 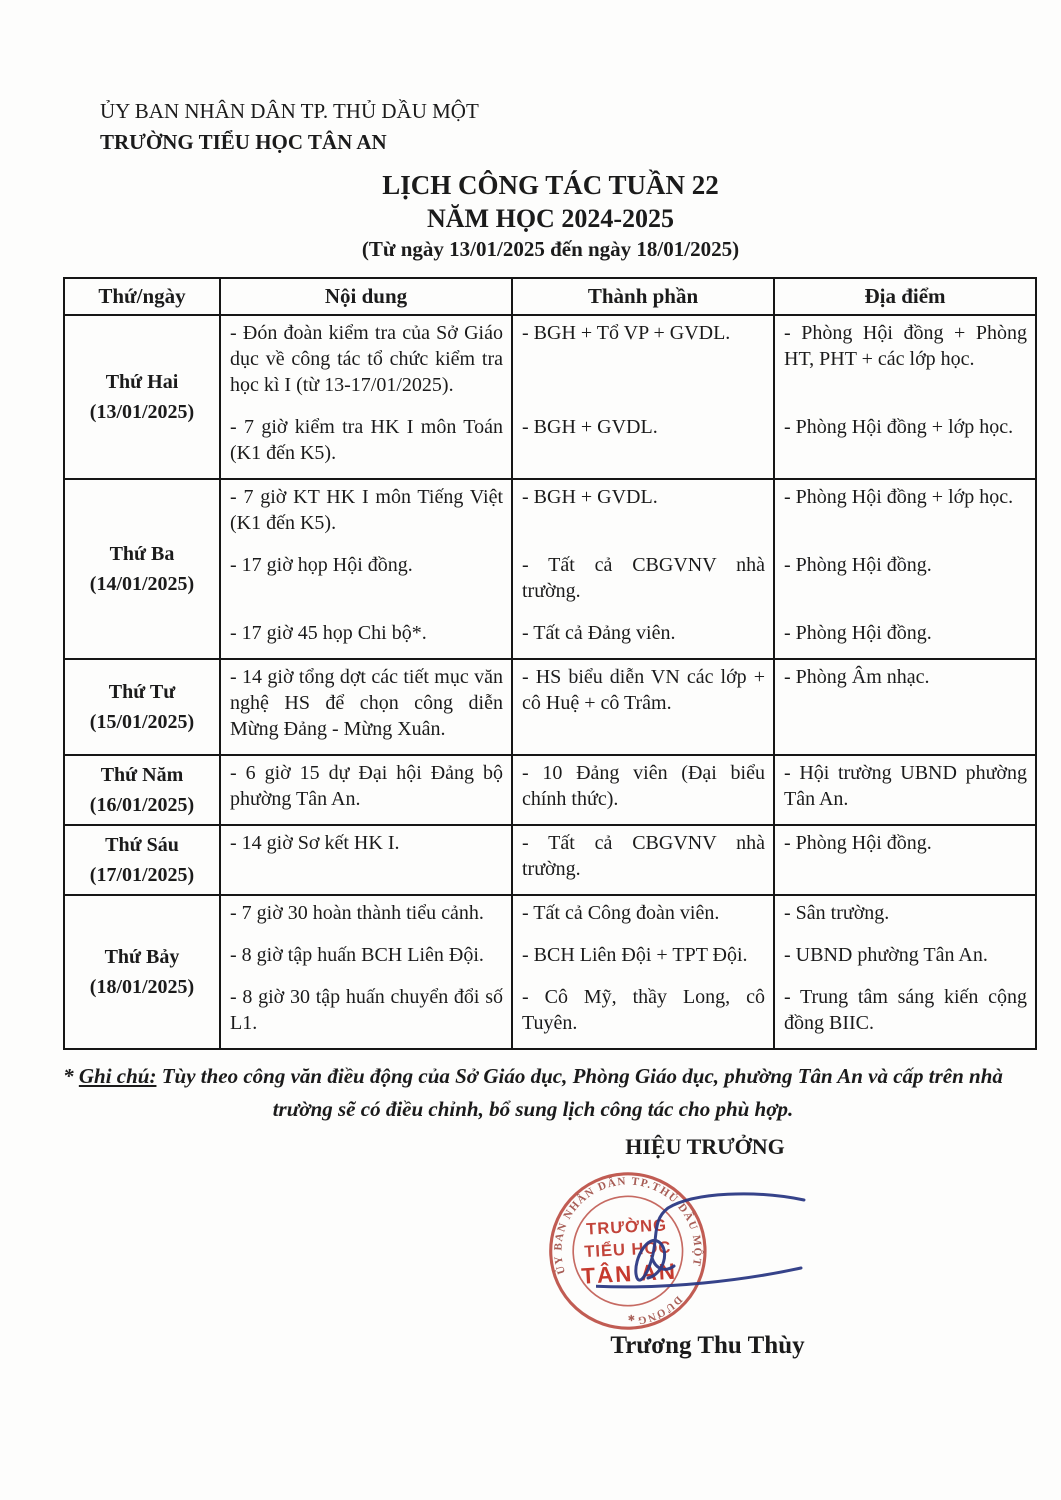 I want to click on note-star: *, so click(x=71, y=1076).